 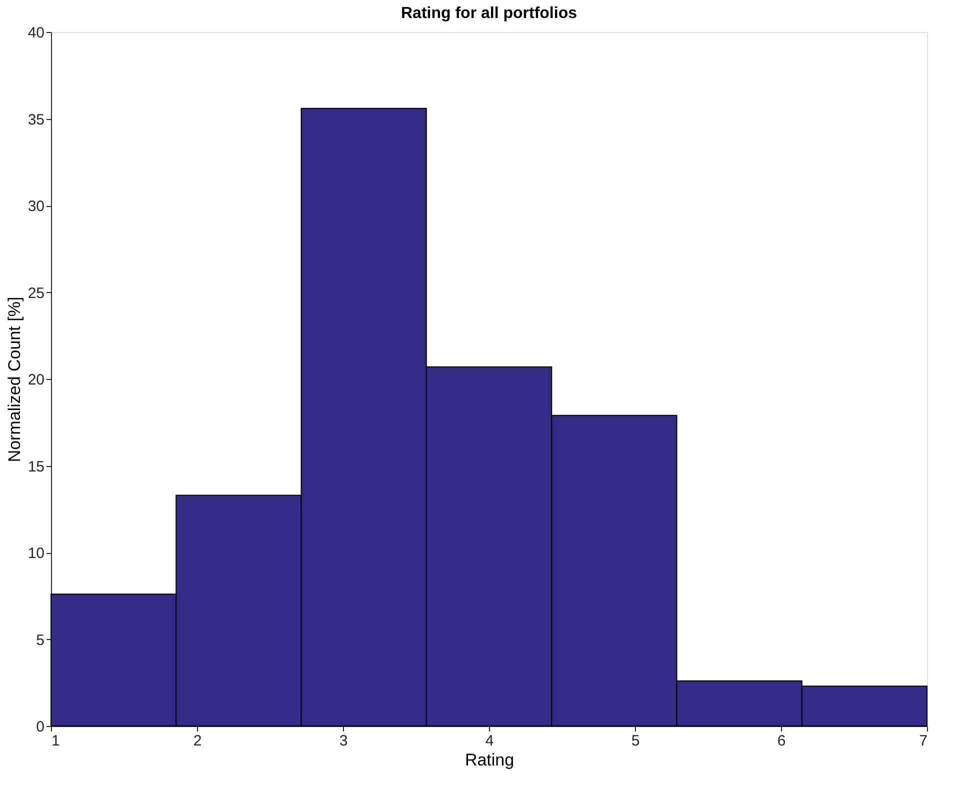 I want to click on y-tick-label: 35, so click(x=36, y=119).